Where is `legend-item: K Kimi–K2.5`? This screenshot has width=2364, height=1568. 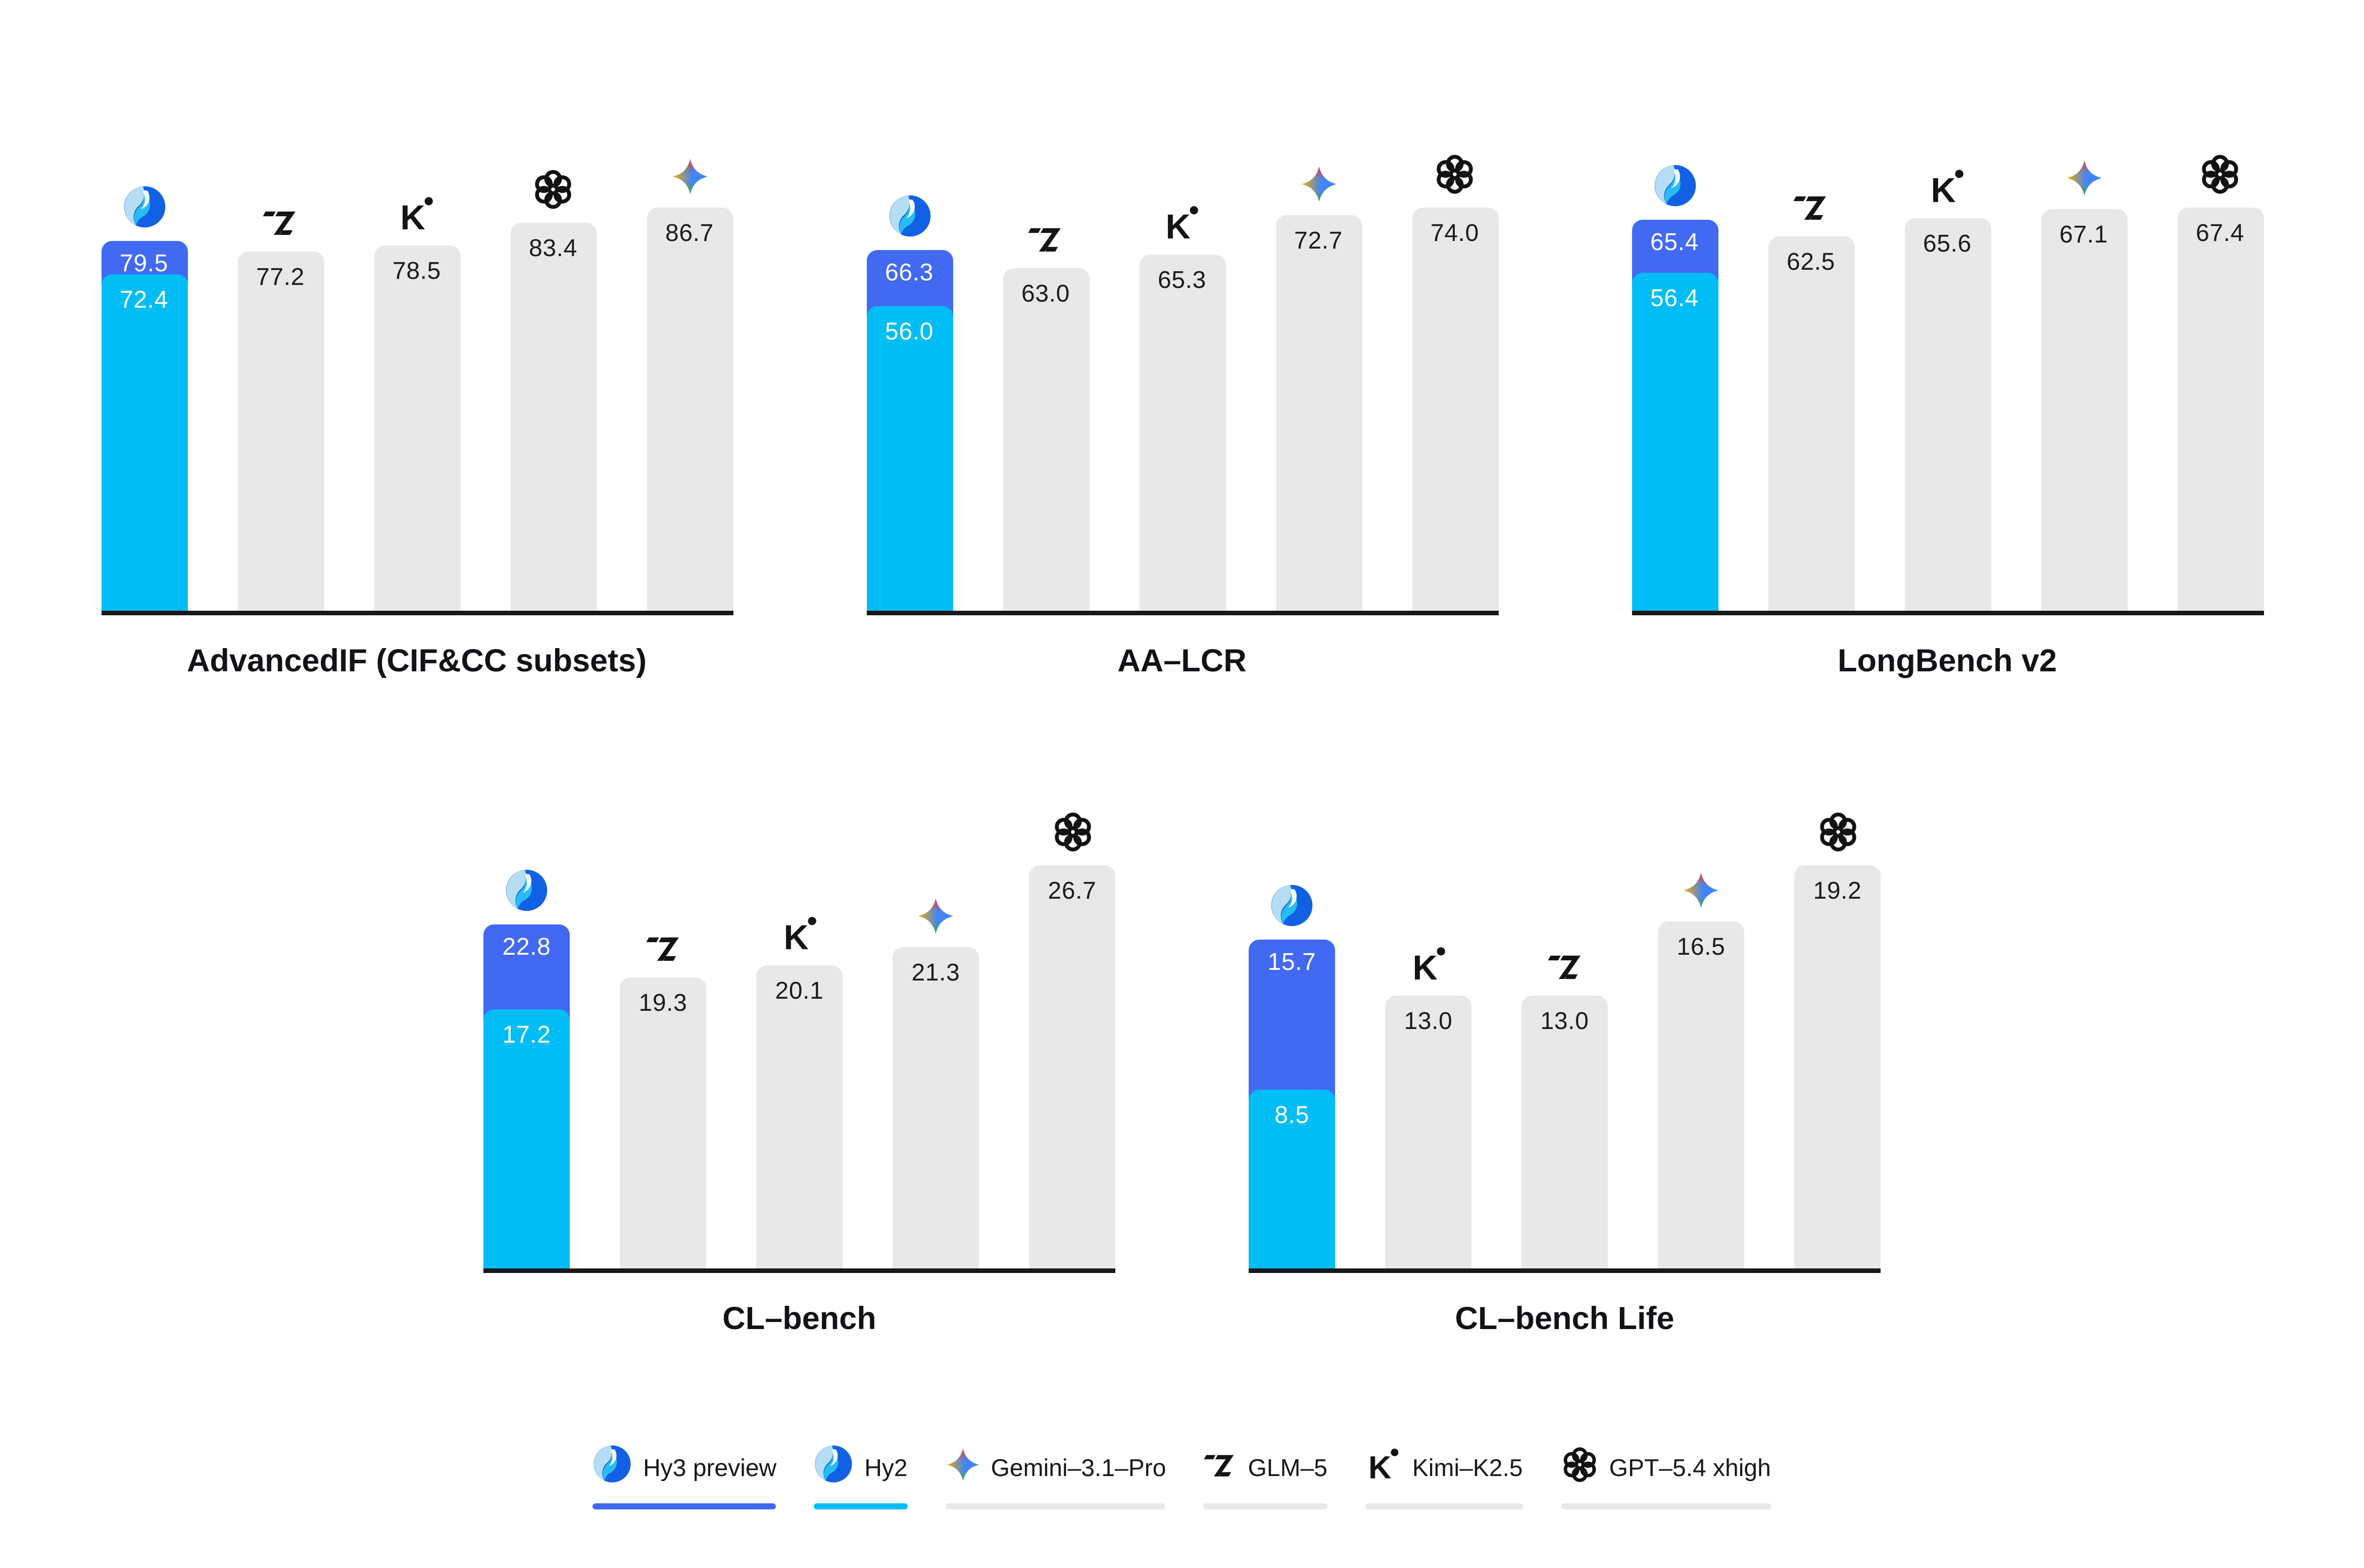 legend-item: K Kimi–K2.5 is located at coordinates (1444, 1478).